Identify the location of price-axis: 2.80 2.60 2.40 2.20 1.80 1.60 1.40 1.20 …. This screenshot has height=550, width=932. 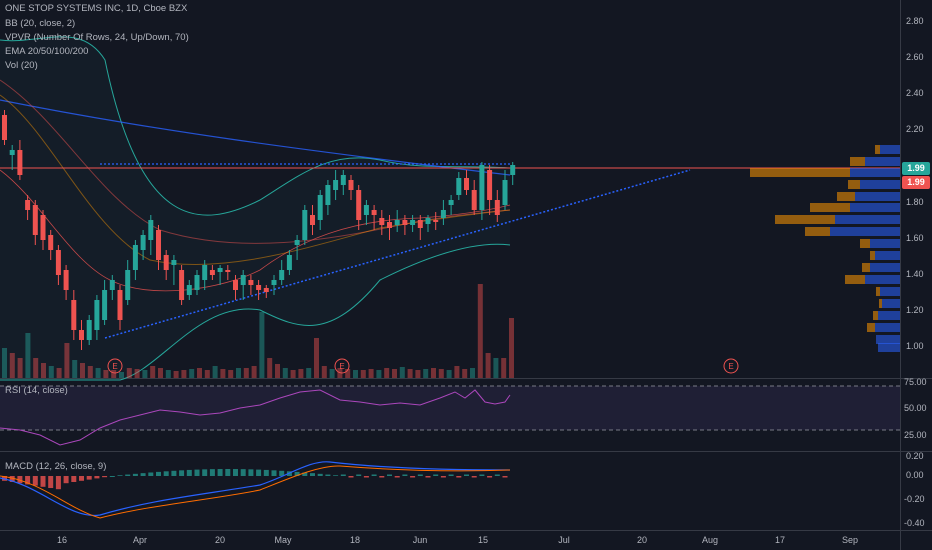
(915, 183).